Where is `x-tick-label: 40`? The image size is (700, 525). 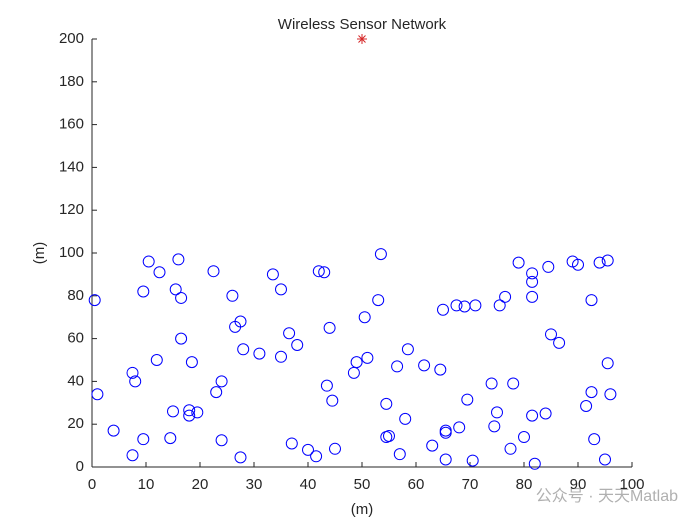 x-tick-label: 40 is located at coordinates (308, 484).